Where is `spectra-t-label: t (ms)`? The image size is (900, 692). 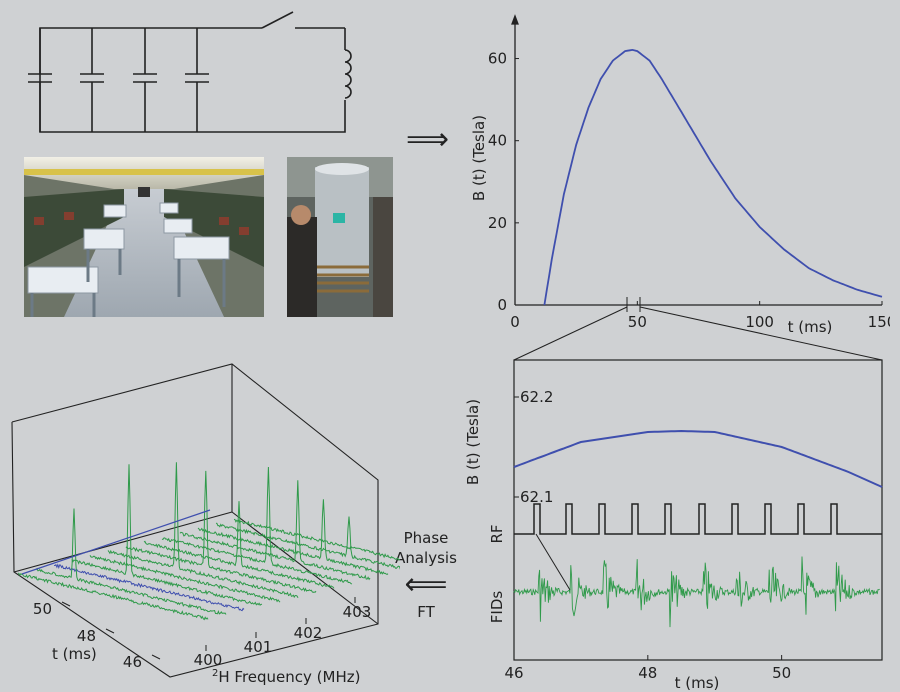
spectra-t-label: t (ms) is located at coordinates (74, 654).